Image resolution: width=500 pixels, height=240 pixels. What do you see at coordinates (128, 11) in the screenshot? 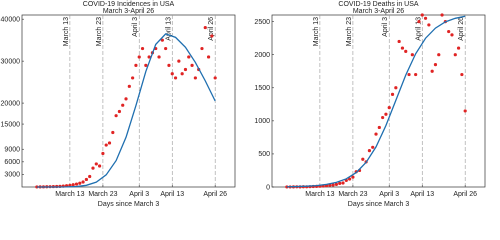
I see `chart-subtitle: March 3-April 26` at bounding box center [128, 11].